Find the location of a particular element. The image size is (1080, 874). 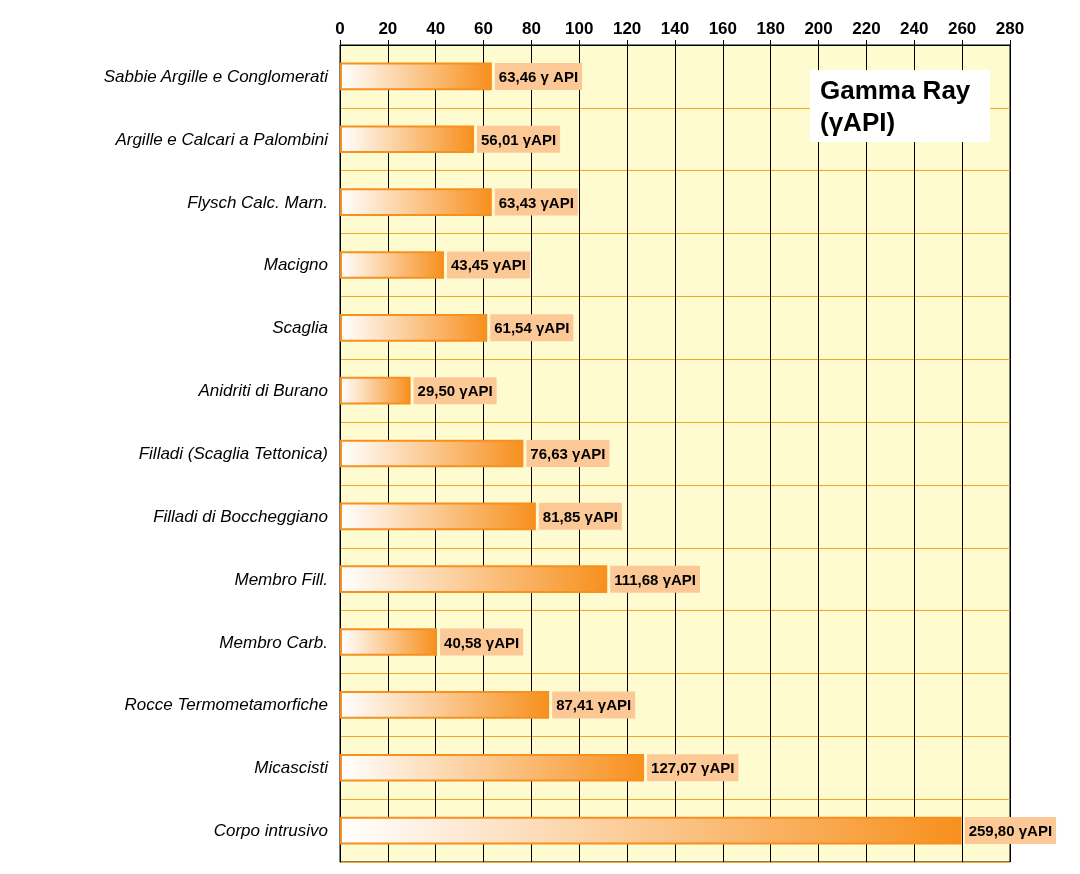

x-tick-label: 0 is located at coordinates (340, 28).